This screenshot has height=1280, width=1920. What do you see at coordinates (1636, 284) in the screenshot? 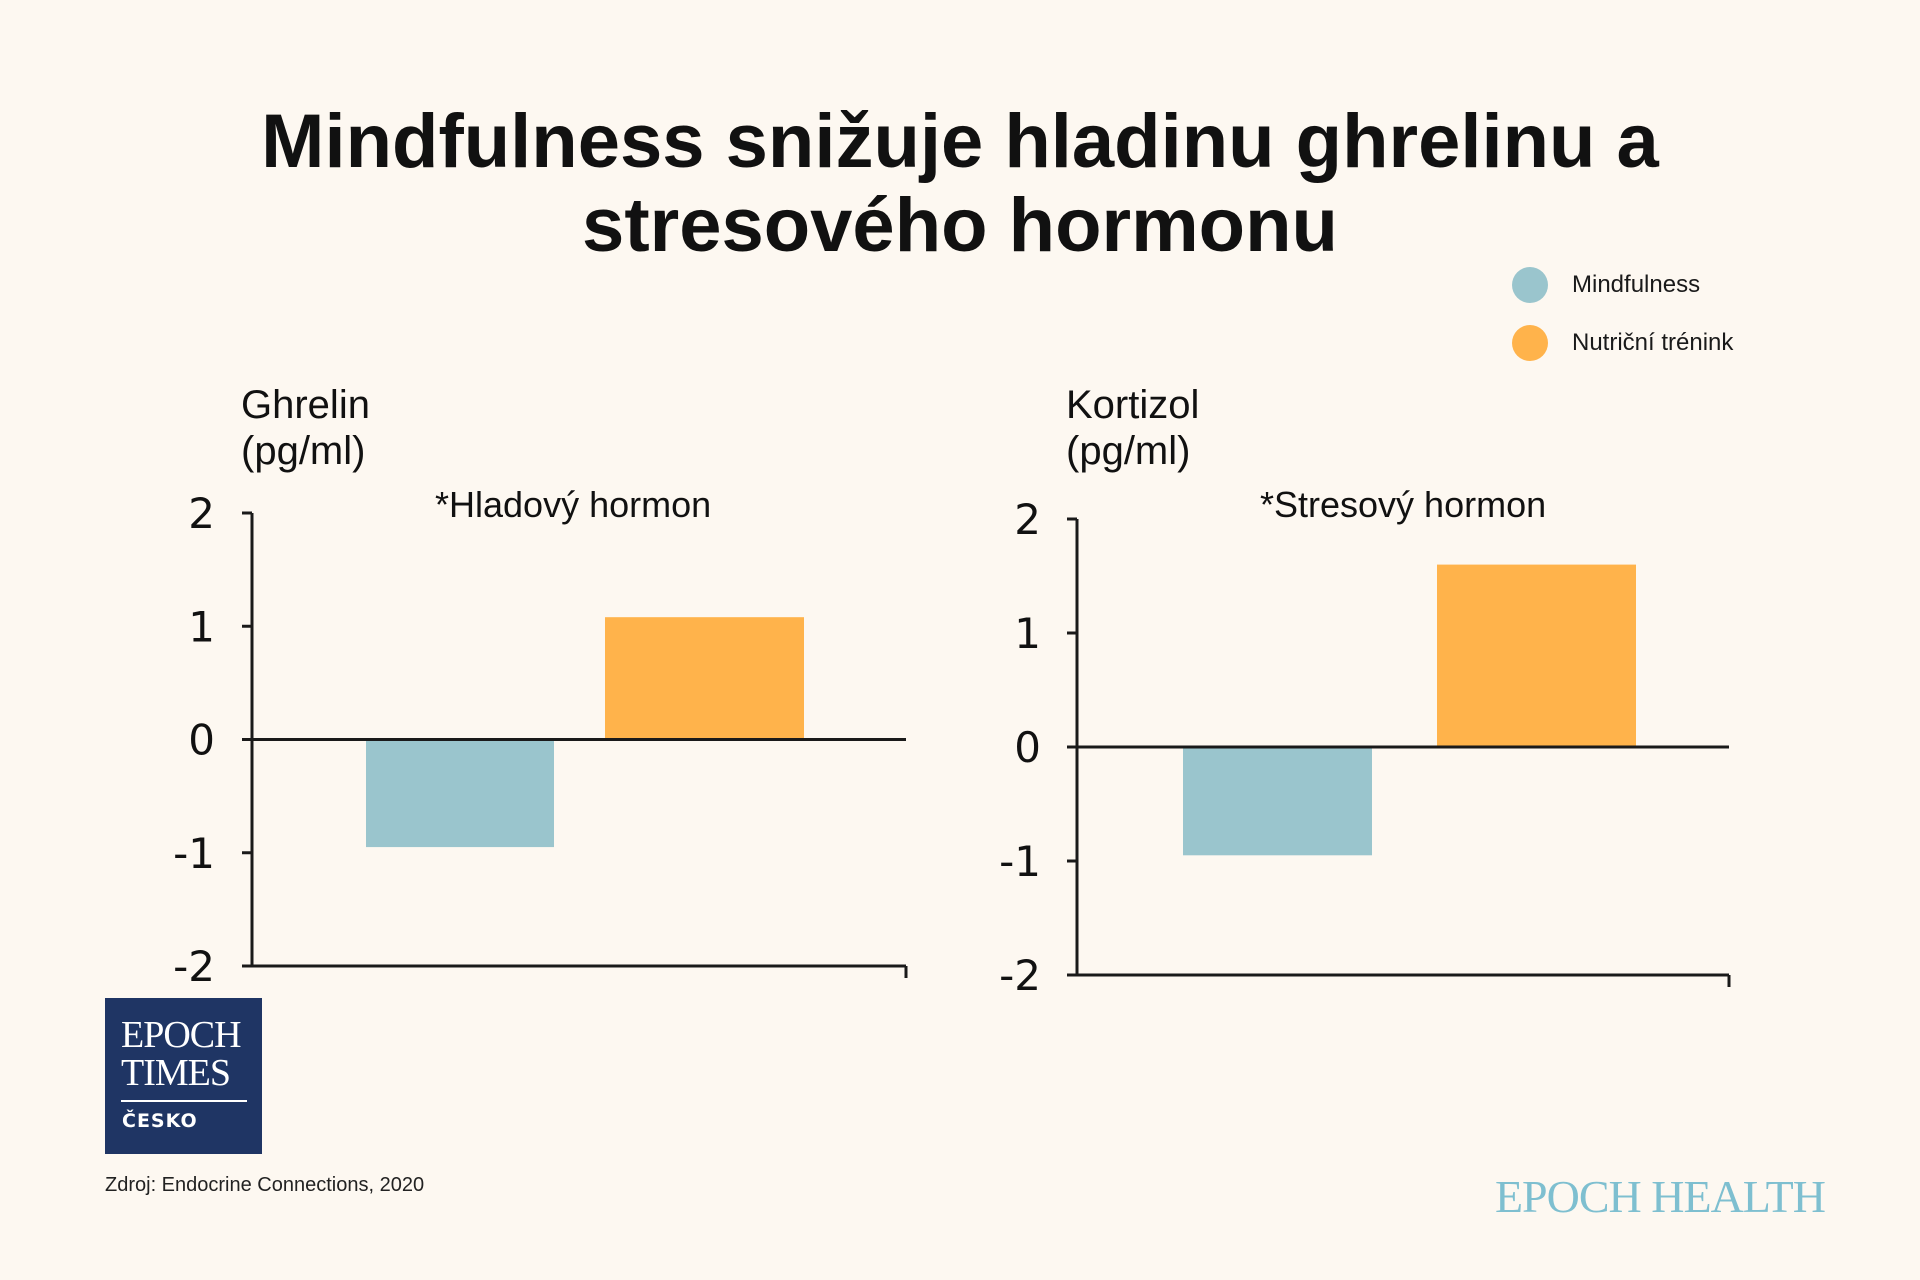
I see `legend-label-mindfulness: Mindfulness` at bounding box center [1636, 284].